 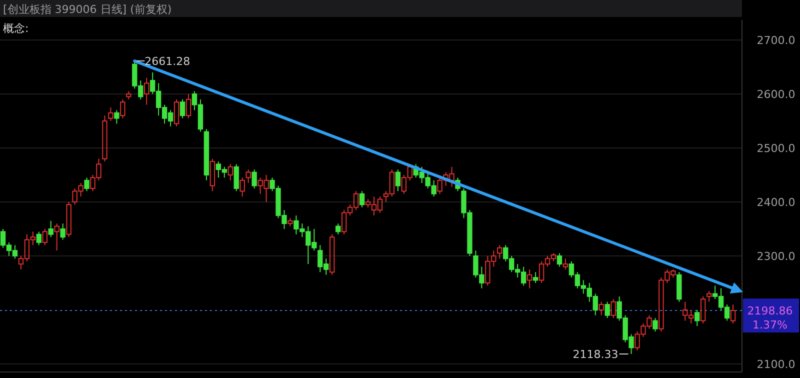 I want to click on y-tick-label: 2600.0, so click(x=776, y=94).